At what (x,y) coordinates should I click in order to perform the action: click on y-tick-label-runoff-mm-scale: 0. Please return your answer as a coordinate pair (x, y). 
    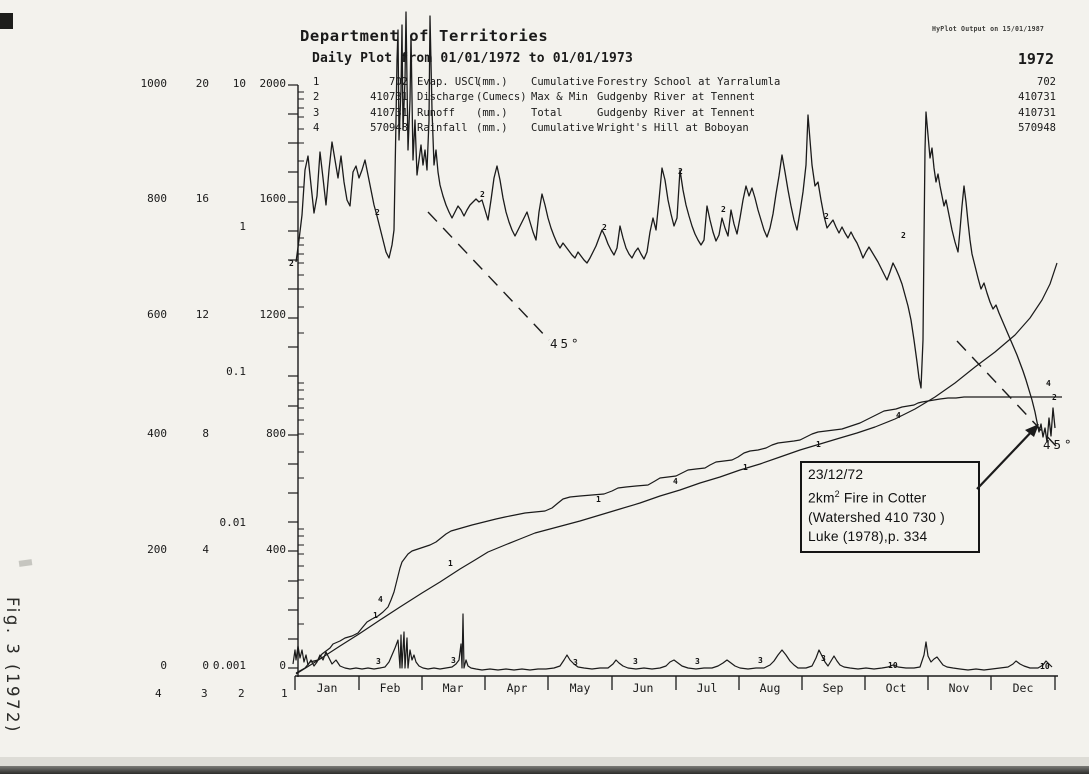
    Looking at the image, I should click on (205, 665).